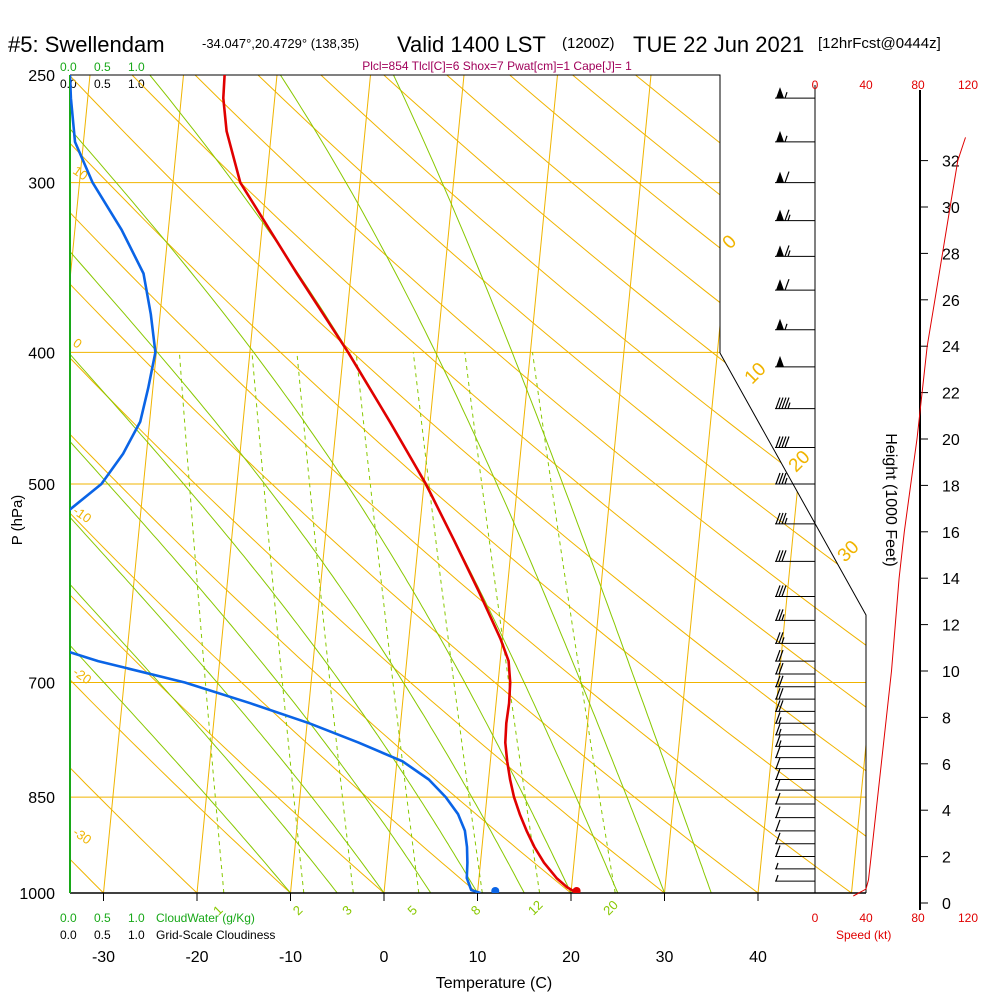 The width and height of the screenshot is (1000, 1000). I want to click on theta-label-right: 0, so click(730, 242).